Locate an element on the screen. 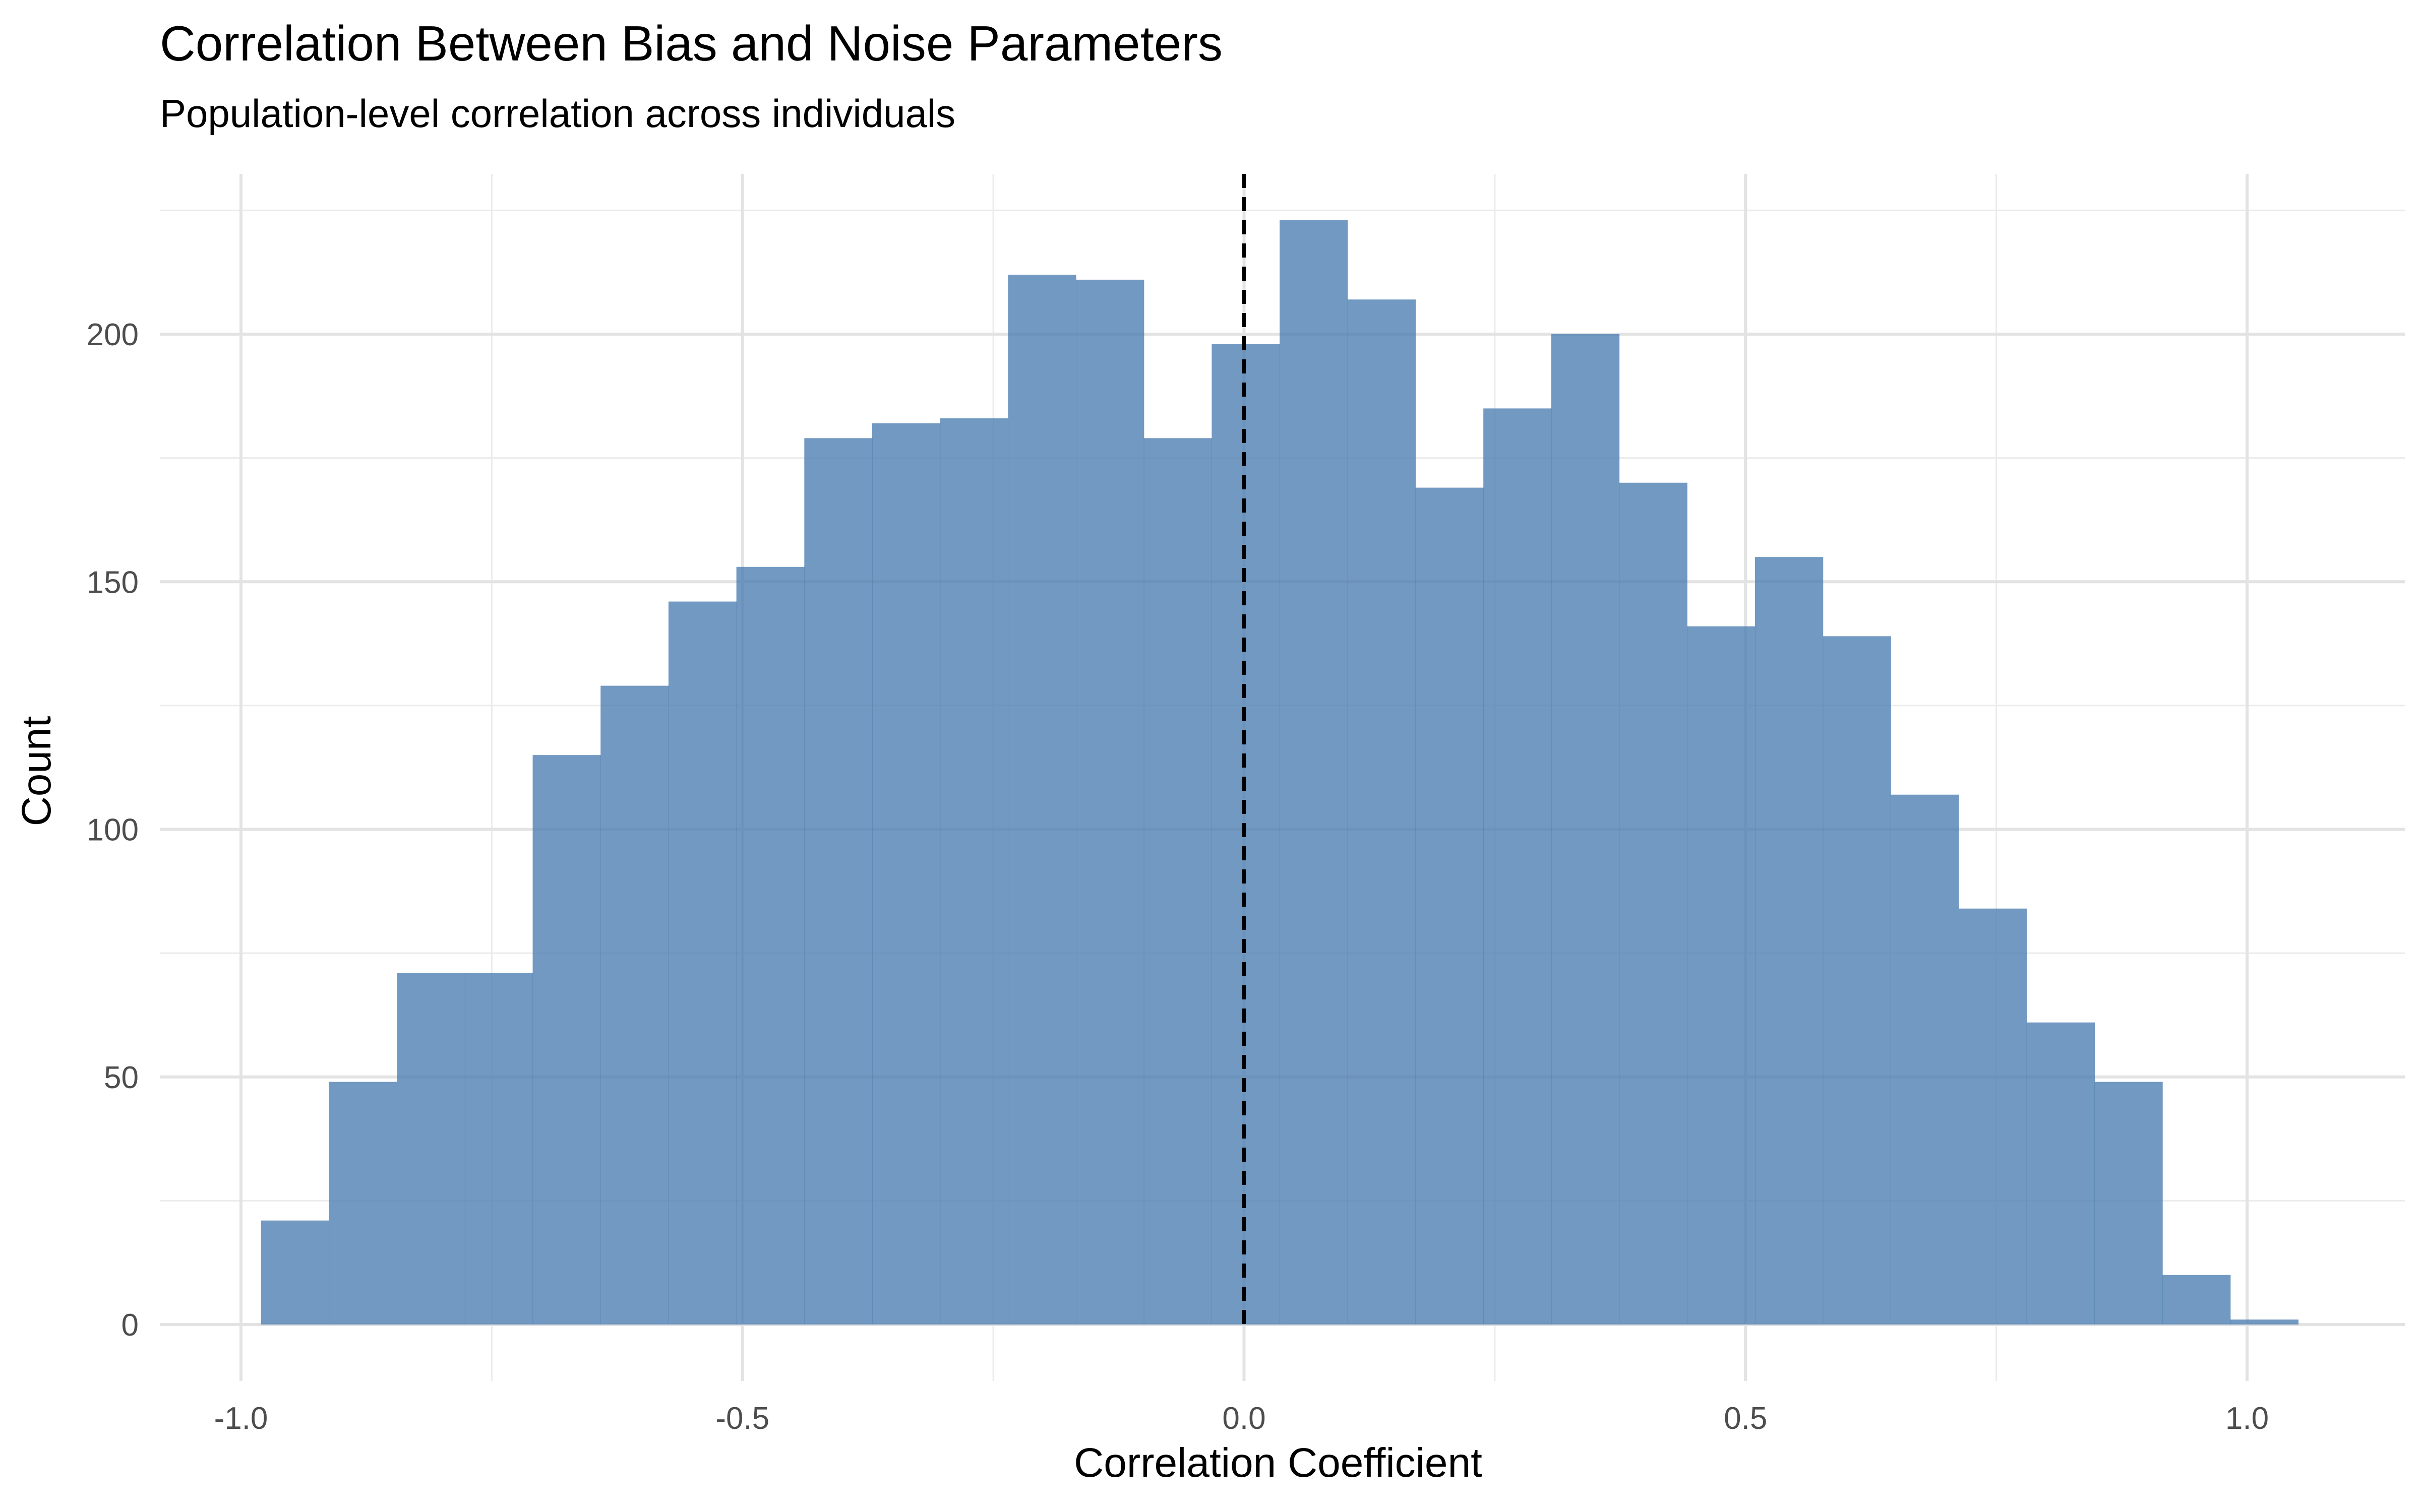 The width and height of the screenshot is (2420, 1512). x-axis-title: Correlation Coefficient is located at coordinates (1278, 1463).